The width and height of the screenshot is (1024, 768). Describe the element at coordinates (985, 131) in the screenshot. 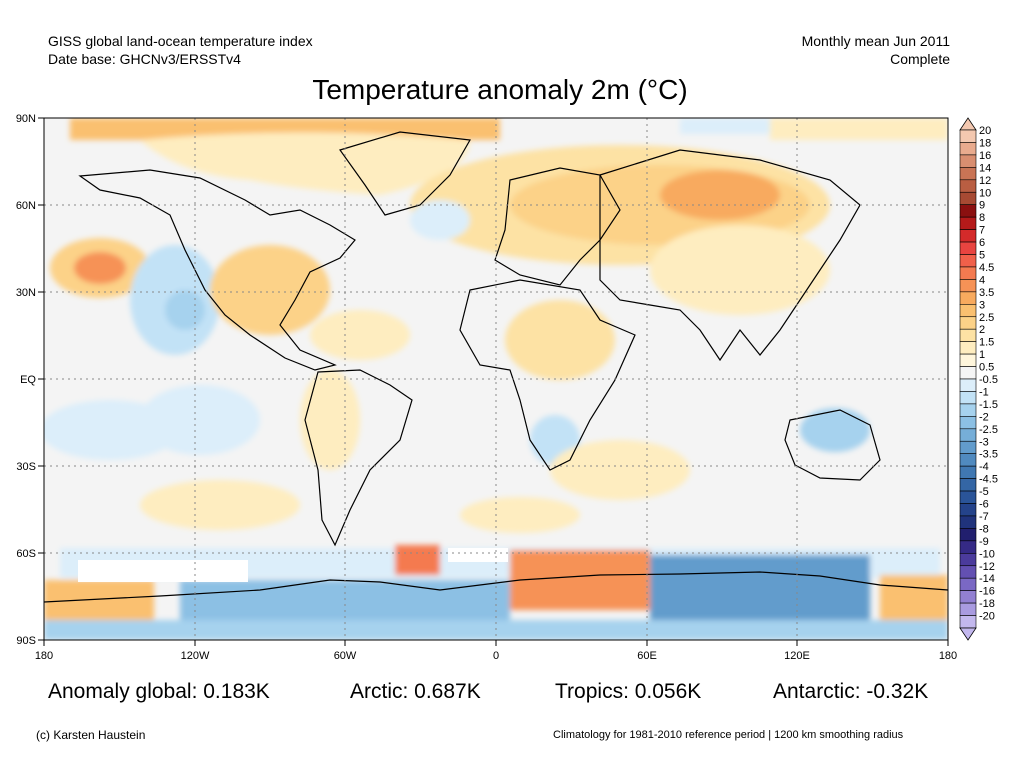

I see `colorbar-label: 20` at that location.